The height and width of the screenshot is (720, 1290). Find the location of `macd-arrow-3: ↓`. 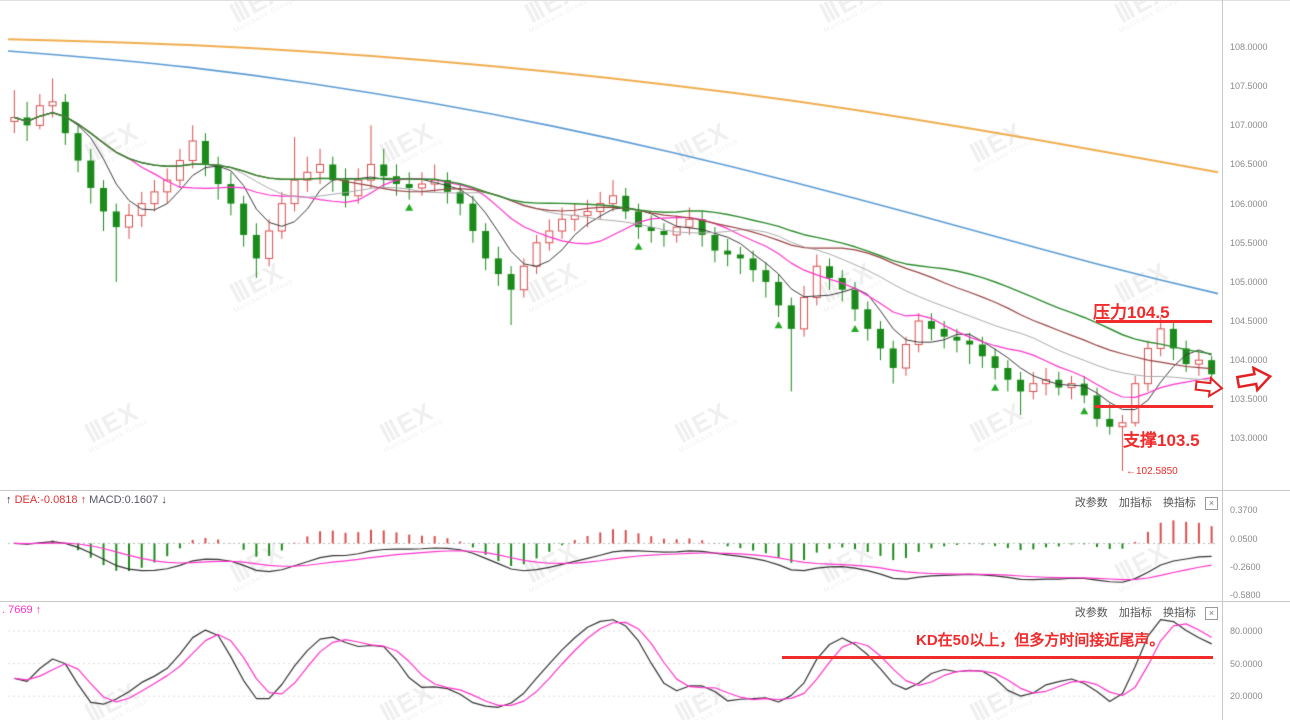

macd-arrow-3: ↓ is located at coordinates (164, 500).